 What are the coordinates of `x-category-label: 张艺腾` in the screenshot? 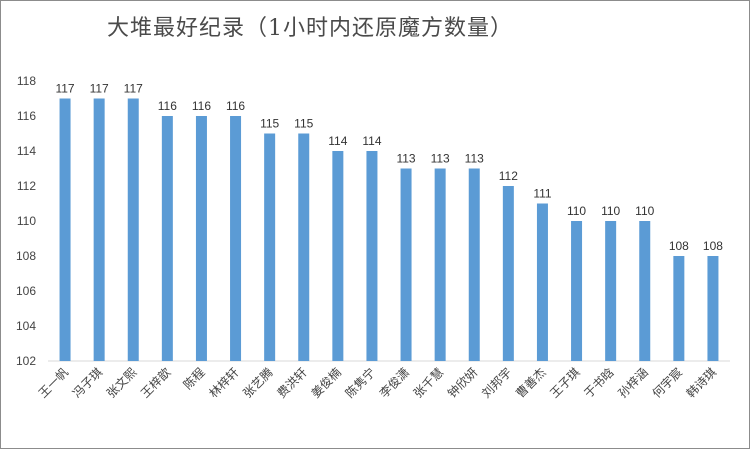 It's located at (258, 383).